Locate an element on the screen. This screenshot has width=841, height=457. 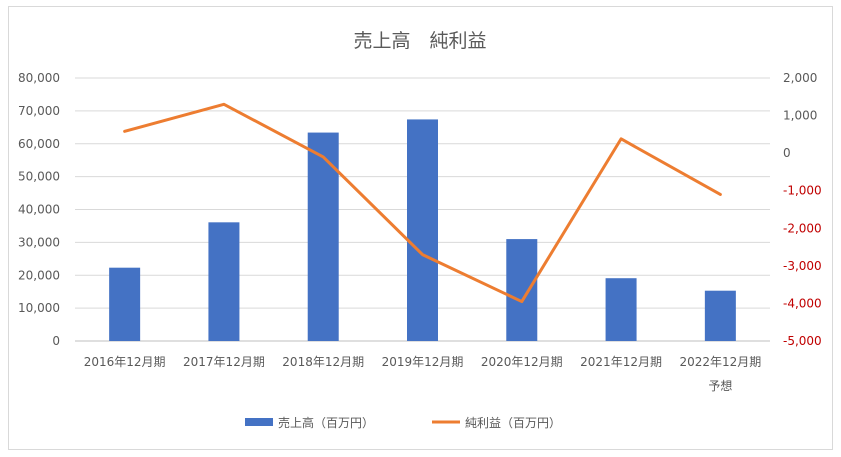
x-tick-label: 2018年12月期 is located at coordinates (323, 362).